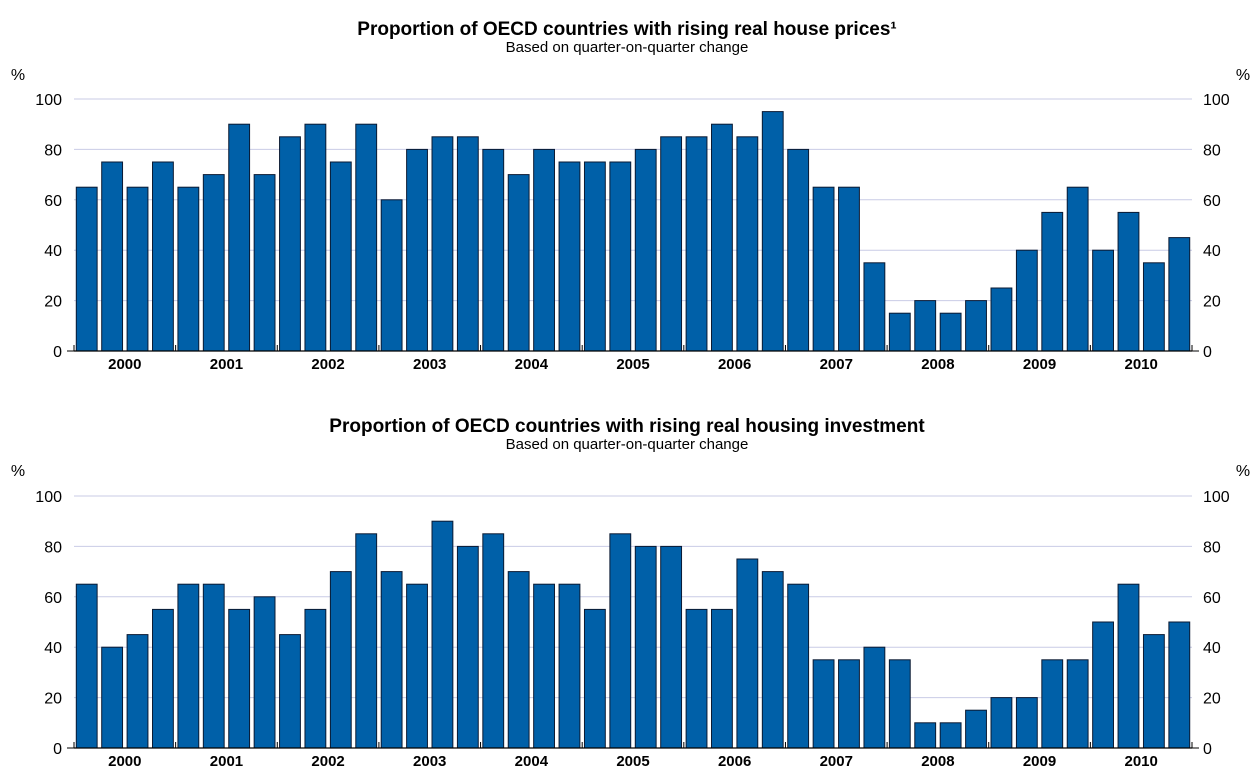 The height and width of the screenshot is (768, 1254). What do you see at coordinates (1140, 760) in the screenshot?
I see `x-tick-label: 2010` at bounding box center [1140, 760].